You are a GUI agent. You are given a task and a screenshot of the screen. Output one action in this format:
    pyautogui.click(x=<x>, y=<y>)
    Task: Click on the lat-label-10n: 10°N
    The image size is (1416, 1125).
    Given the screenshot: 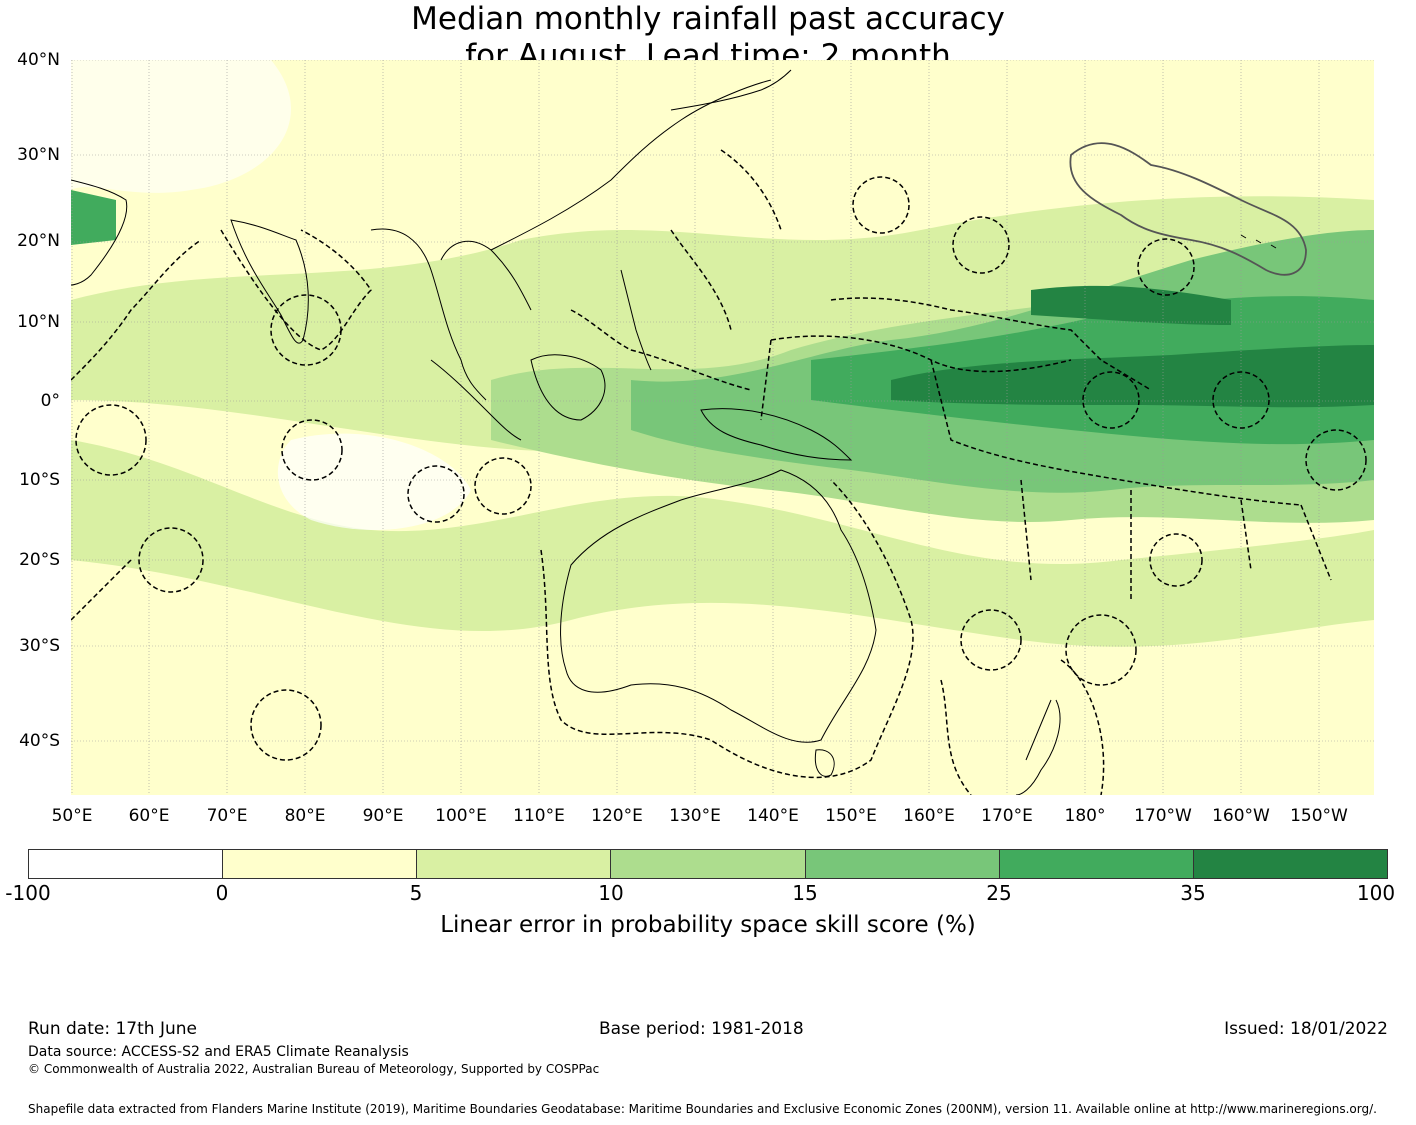 What is the action you would take?
    pyautogui.click(x=38, y=322)
    